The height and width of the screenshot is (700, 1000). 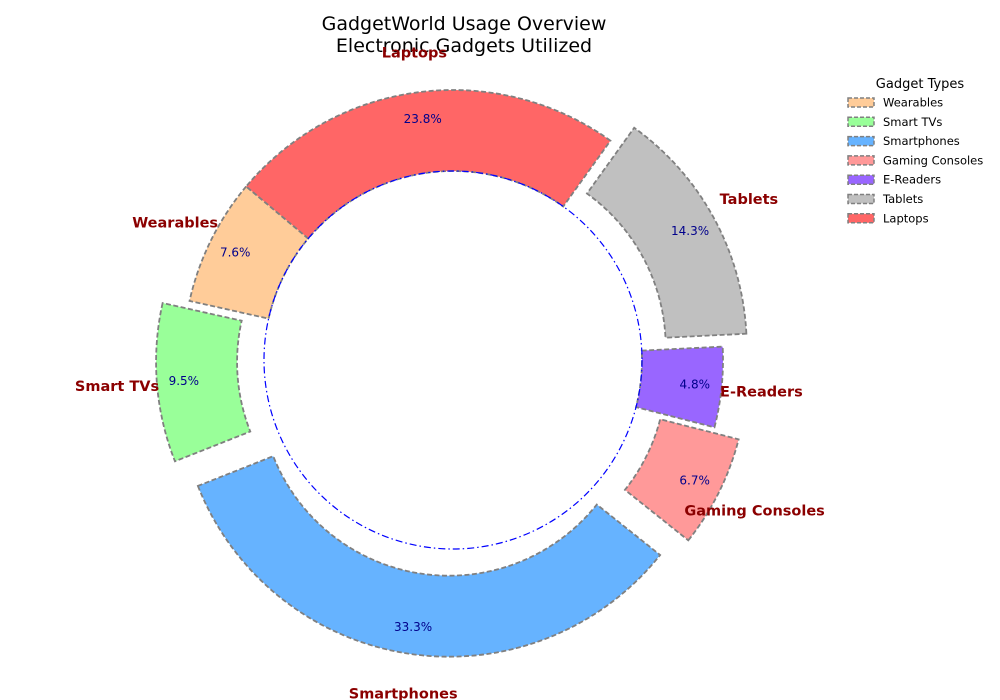 What do you see at coordinates (175, 224) in the screenshot?
I see `category-label-wearables: Wearables` at bounding box center [175, 224].